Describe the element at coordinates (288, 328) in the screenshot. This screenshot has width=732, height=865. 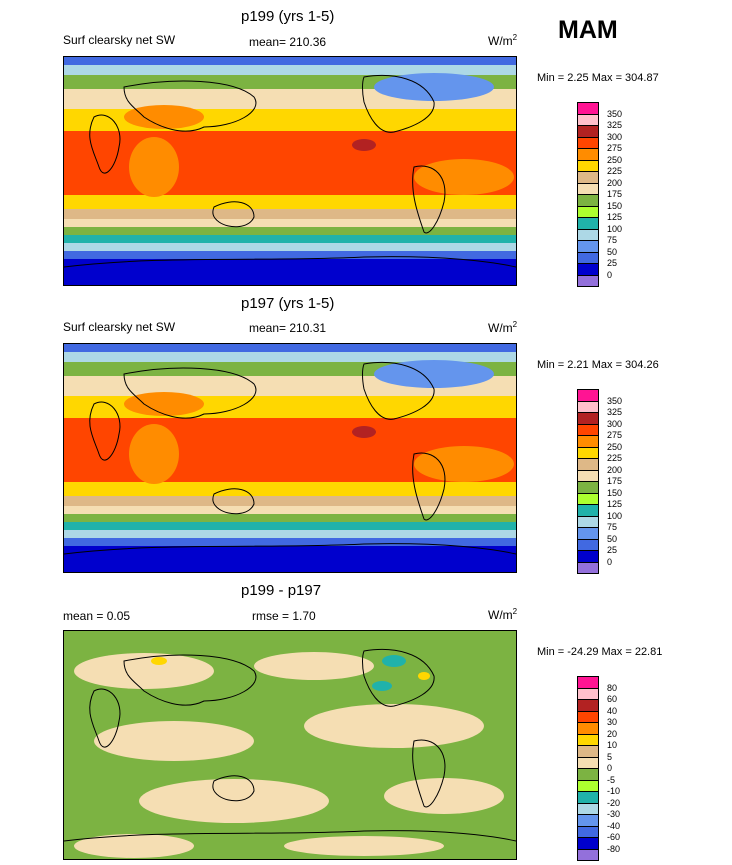
I see `panel-middle-mean: mean= 210.31` at that location.